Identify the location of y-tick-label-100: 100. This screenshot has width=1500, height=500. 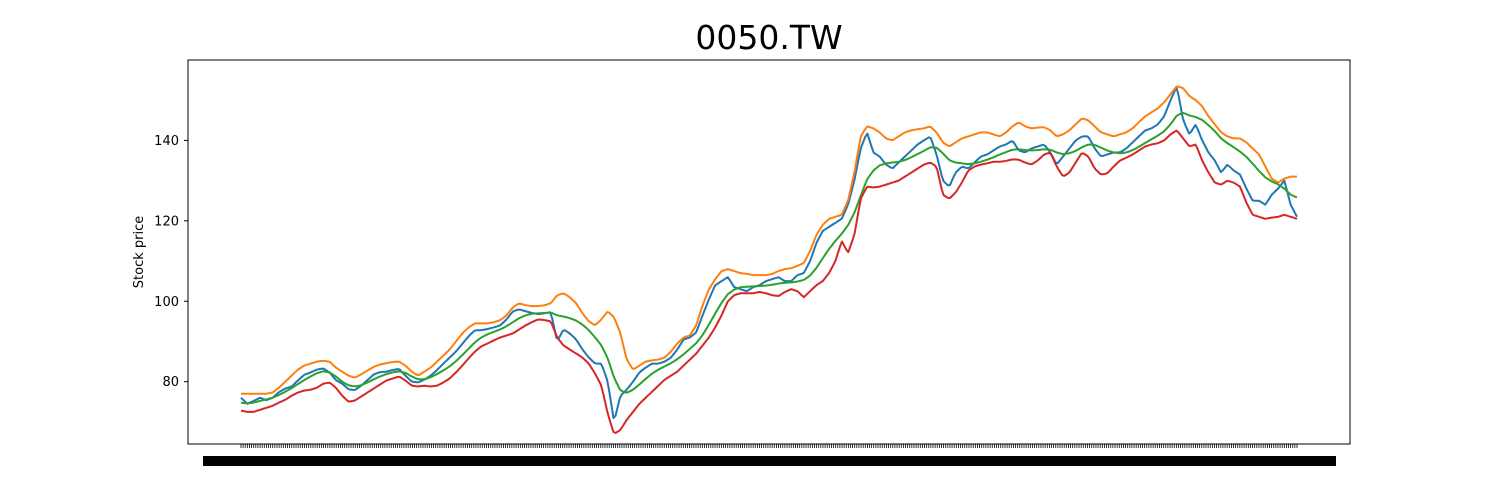
(166, 302).